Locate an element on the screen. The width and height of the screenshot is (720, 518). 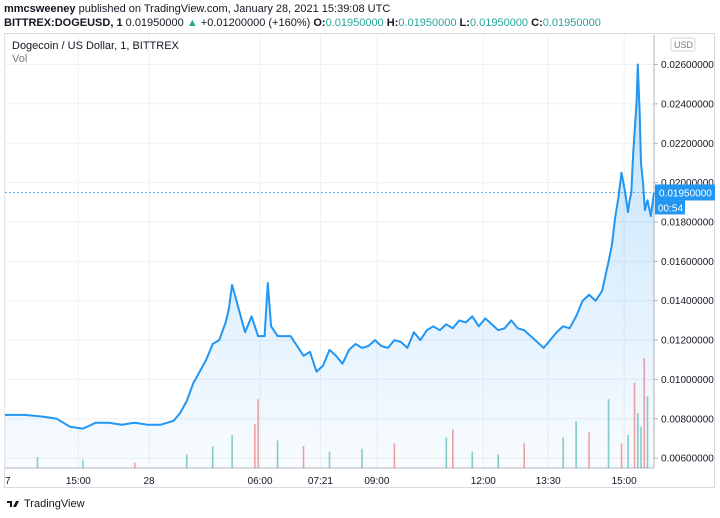
y-tick-label: 0.01200000 is located at coordinates (687, 341).